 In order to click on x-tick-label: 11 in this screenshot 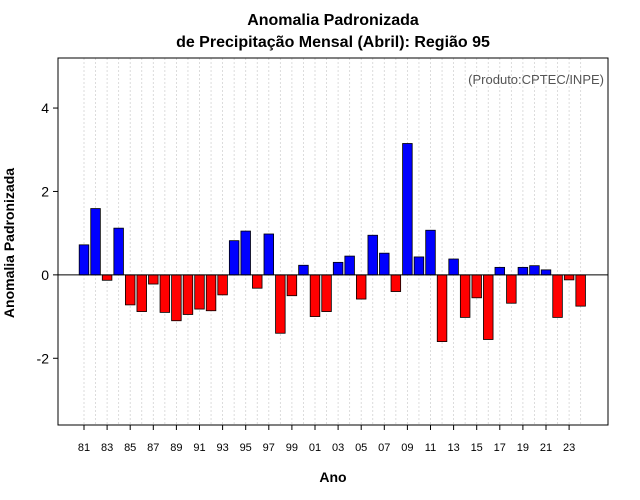, I will do `click(430, 448)`.